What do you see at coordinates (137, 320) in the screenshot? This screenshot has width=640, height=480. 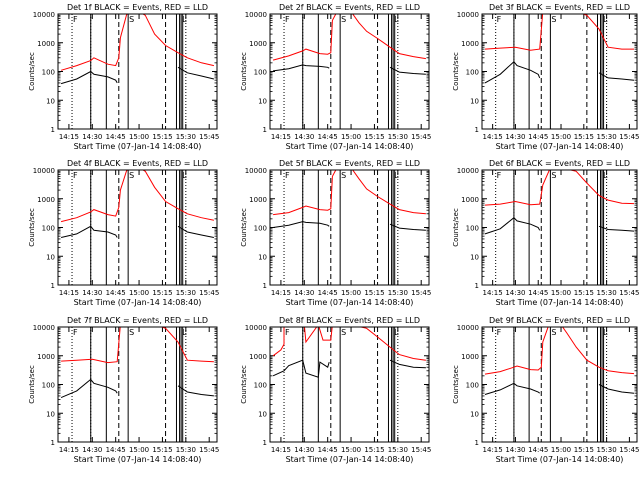 I see `panel-title: Det 7f BLACK = Events, RED = LLD` at bounding box center [137, 320].